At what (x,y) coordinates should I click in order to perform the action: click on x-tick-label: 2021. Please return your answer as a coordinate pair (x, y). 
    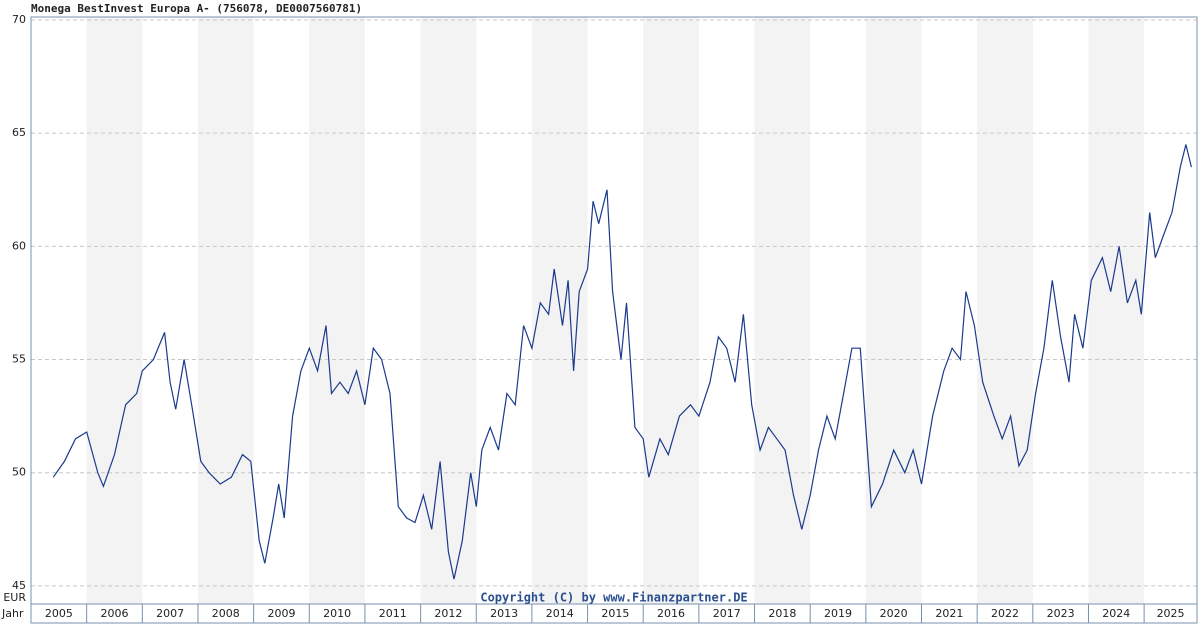
    Looking at the image, I should click on (949, 613).